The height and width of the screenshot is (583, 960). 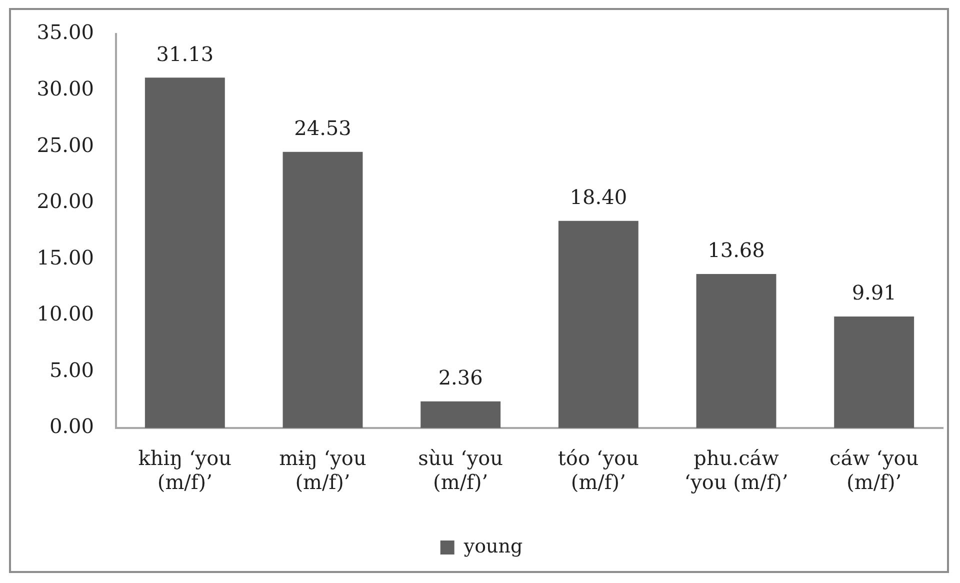 I want to click on y-tick-label: 10.00, so click(x=65, y=314).